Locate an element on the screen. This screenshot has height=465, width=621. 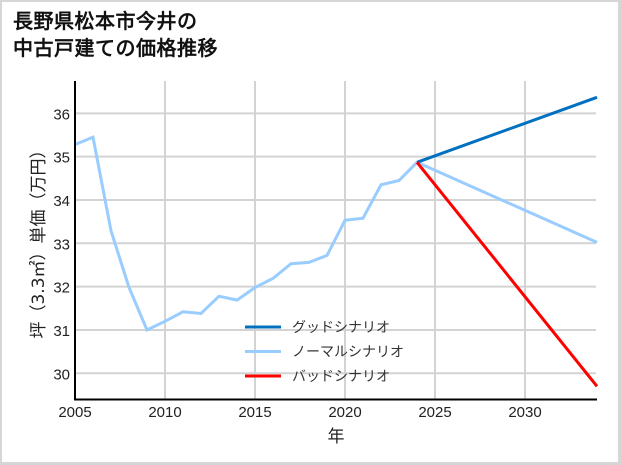
x-tick-label: 2005 is located at coordinates (74, 412).